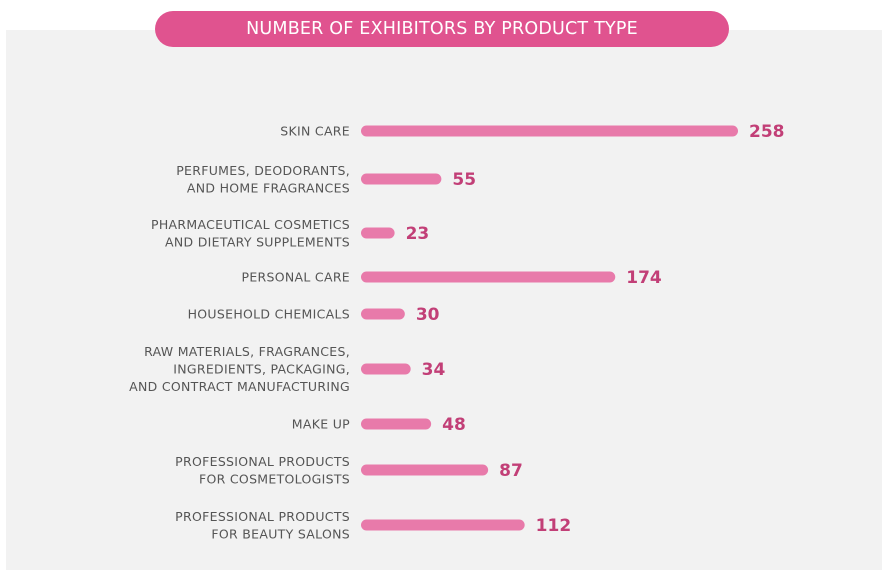 This screenshot has width=885, height=573. What do you see at coordinates (418, 234) in the screenshot?
I see `value-label-2: 23` at bounding box center [418, 234].